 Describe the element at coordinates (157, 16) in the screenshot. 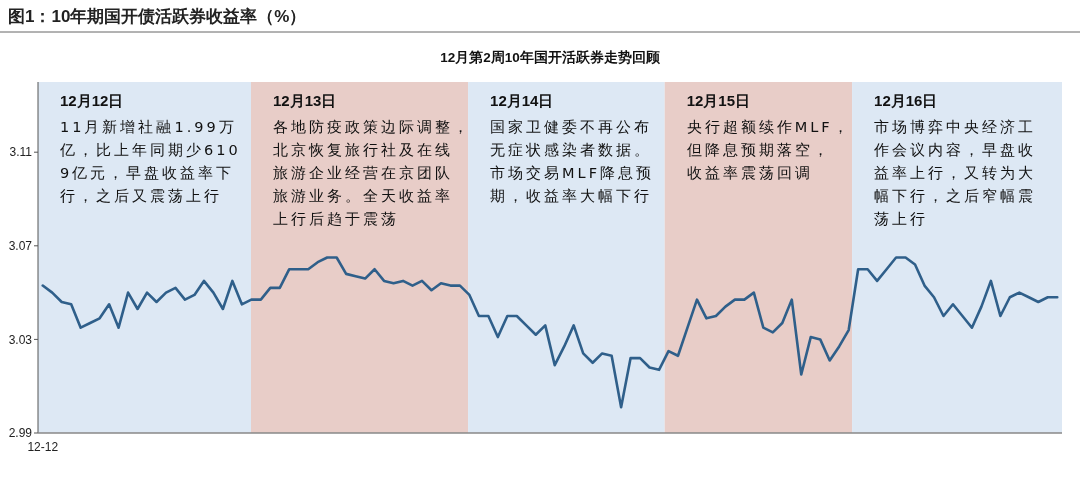

I see `chart-title: 图1：10年期国开债活跃券收益率（%）` at that location.